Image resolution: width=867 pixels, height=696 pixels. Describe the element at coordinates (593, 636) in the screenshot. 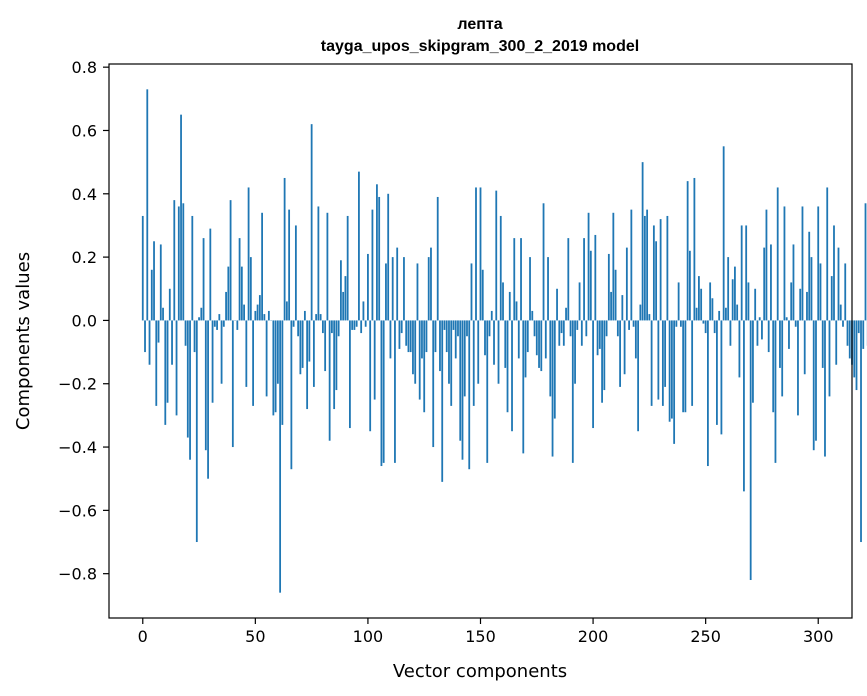

I see `x-tick-label: 200` at that location.